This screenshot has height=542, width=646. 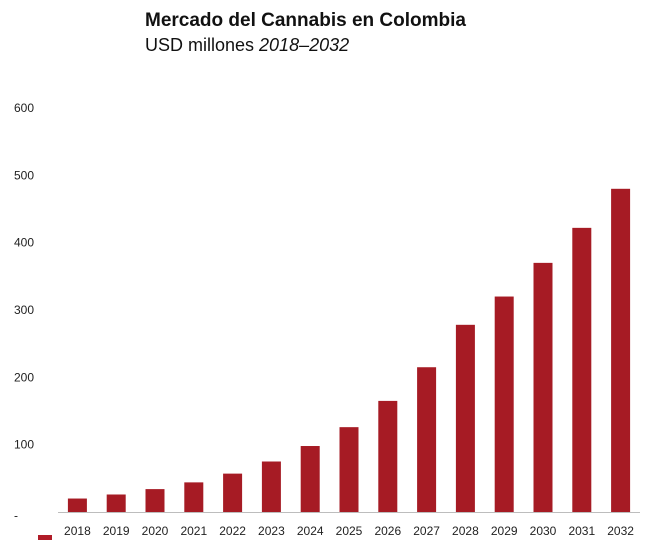 I want to click on chart-subtitle-unit: USD millones, so click(x=202, y=45).